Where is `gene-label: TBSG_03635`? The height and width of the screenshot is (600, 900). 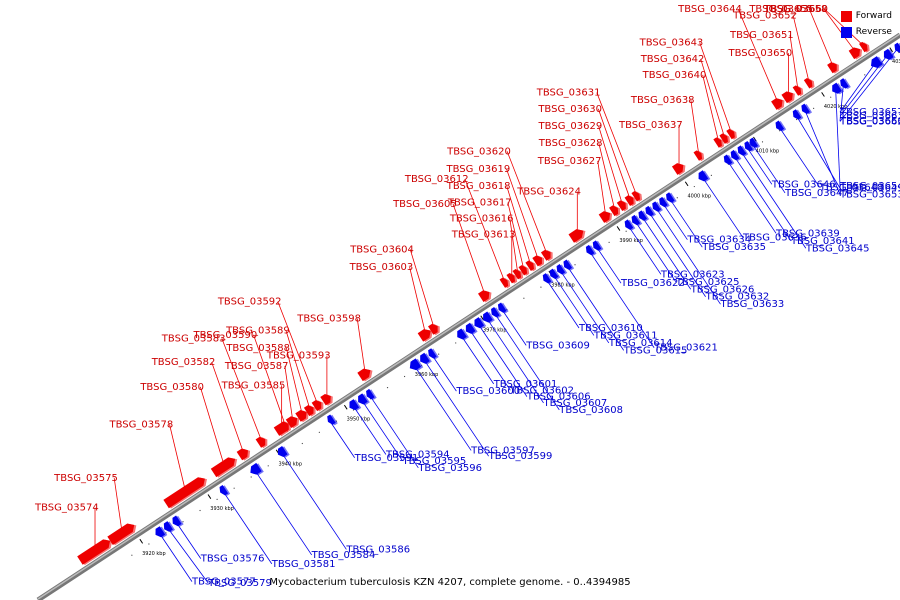
gene-label: TBSG_03635 is located at coordinates (733, 247).